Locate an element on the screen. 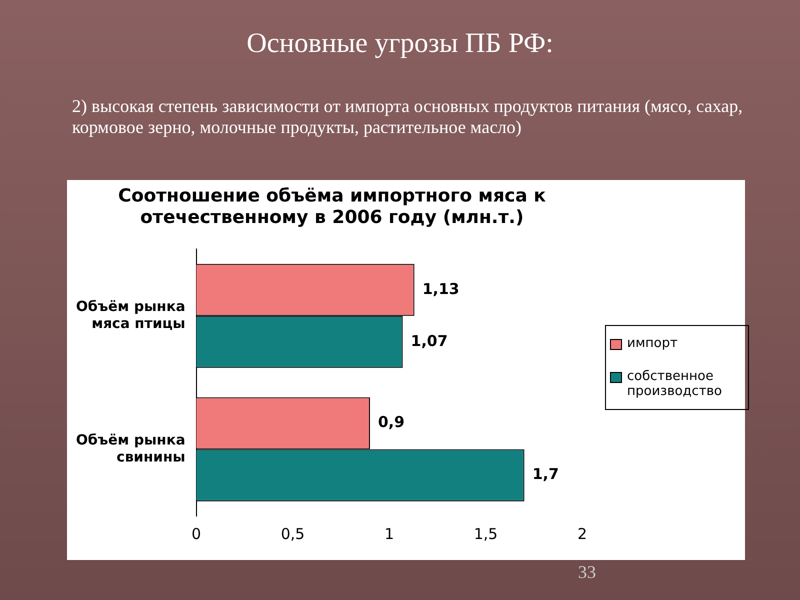 The image size is (800, 600). legend-label: импорт is located at coordinates (652, 343).